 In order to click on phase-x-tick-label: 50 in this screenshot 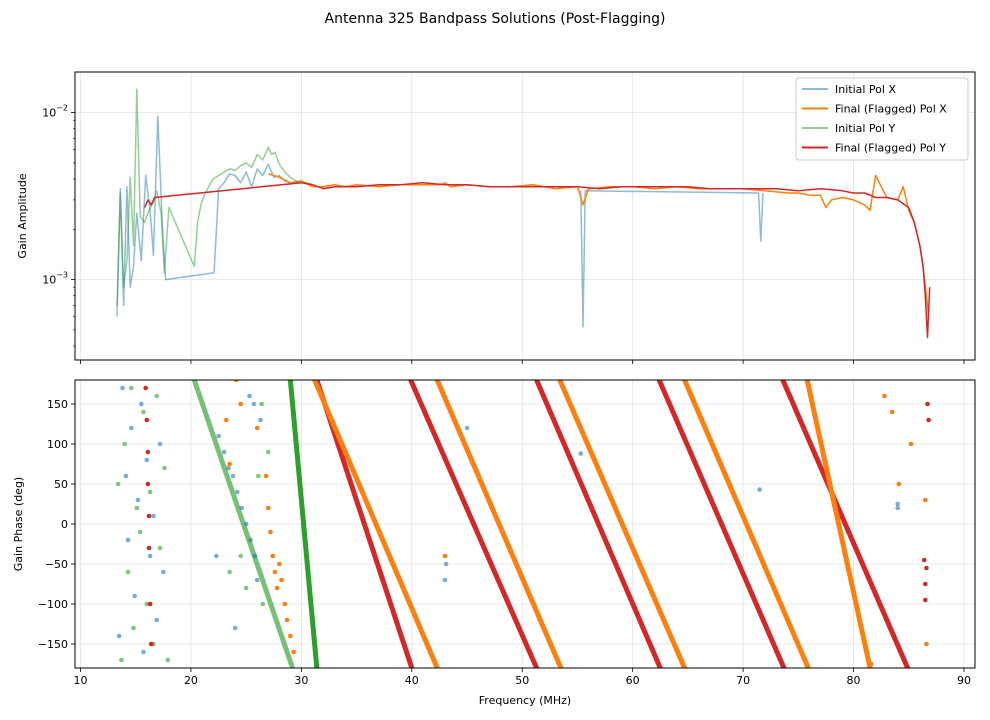, I will do `click(522, 680)`.